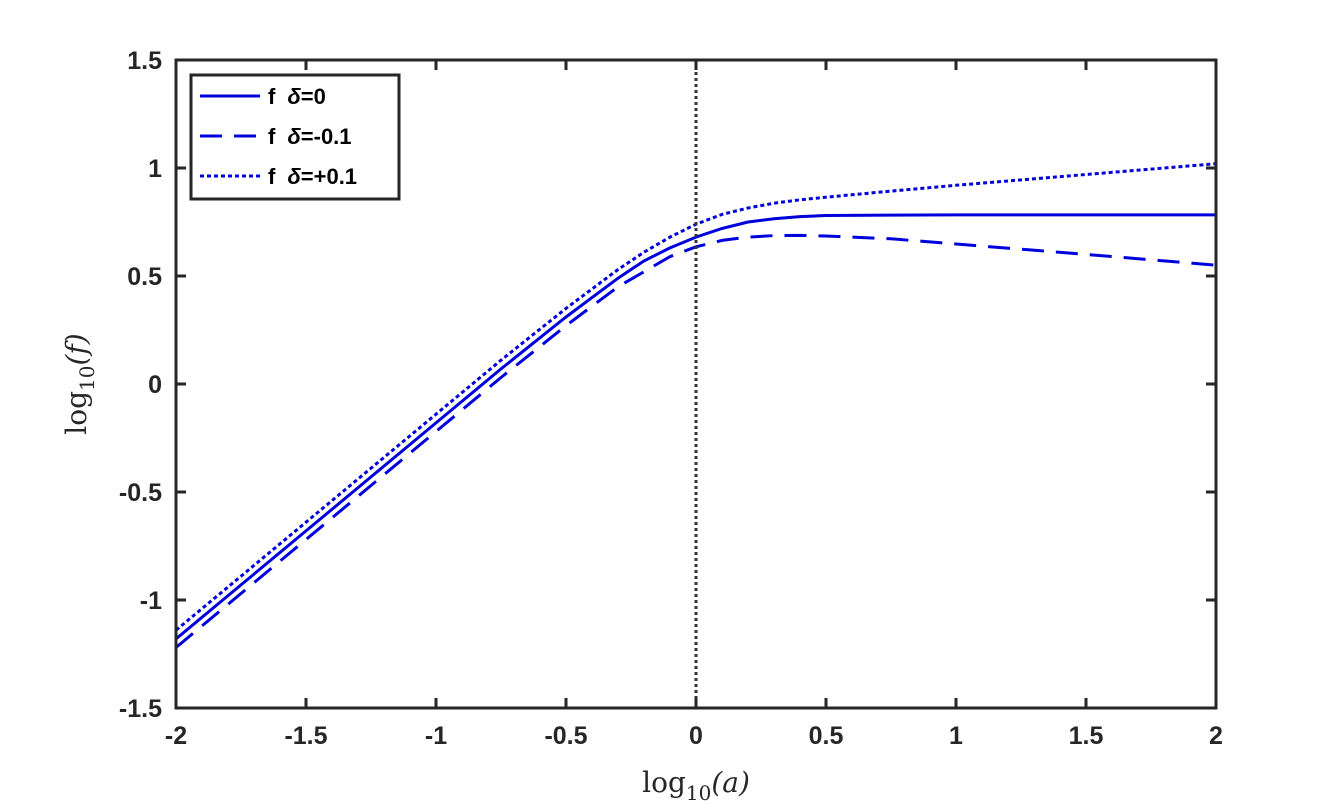 This screenshot has height=808, width=1344. What do you see at coordinates (313, 96) in the screenshot?
I see `legend-entry-suffix: =0` at bounding box center [313, 96].